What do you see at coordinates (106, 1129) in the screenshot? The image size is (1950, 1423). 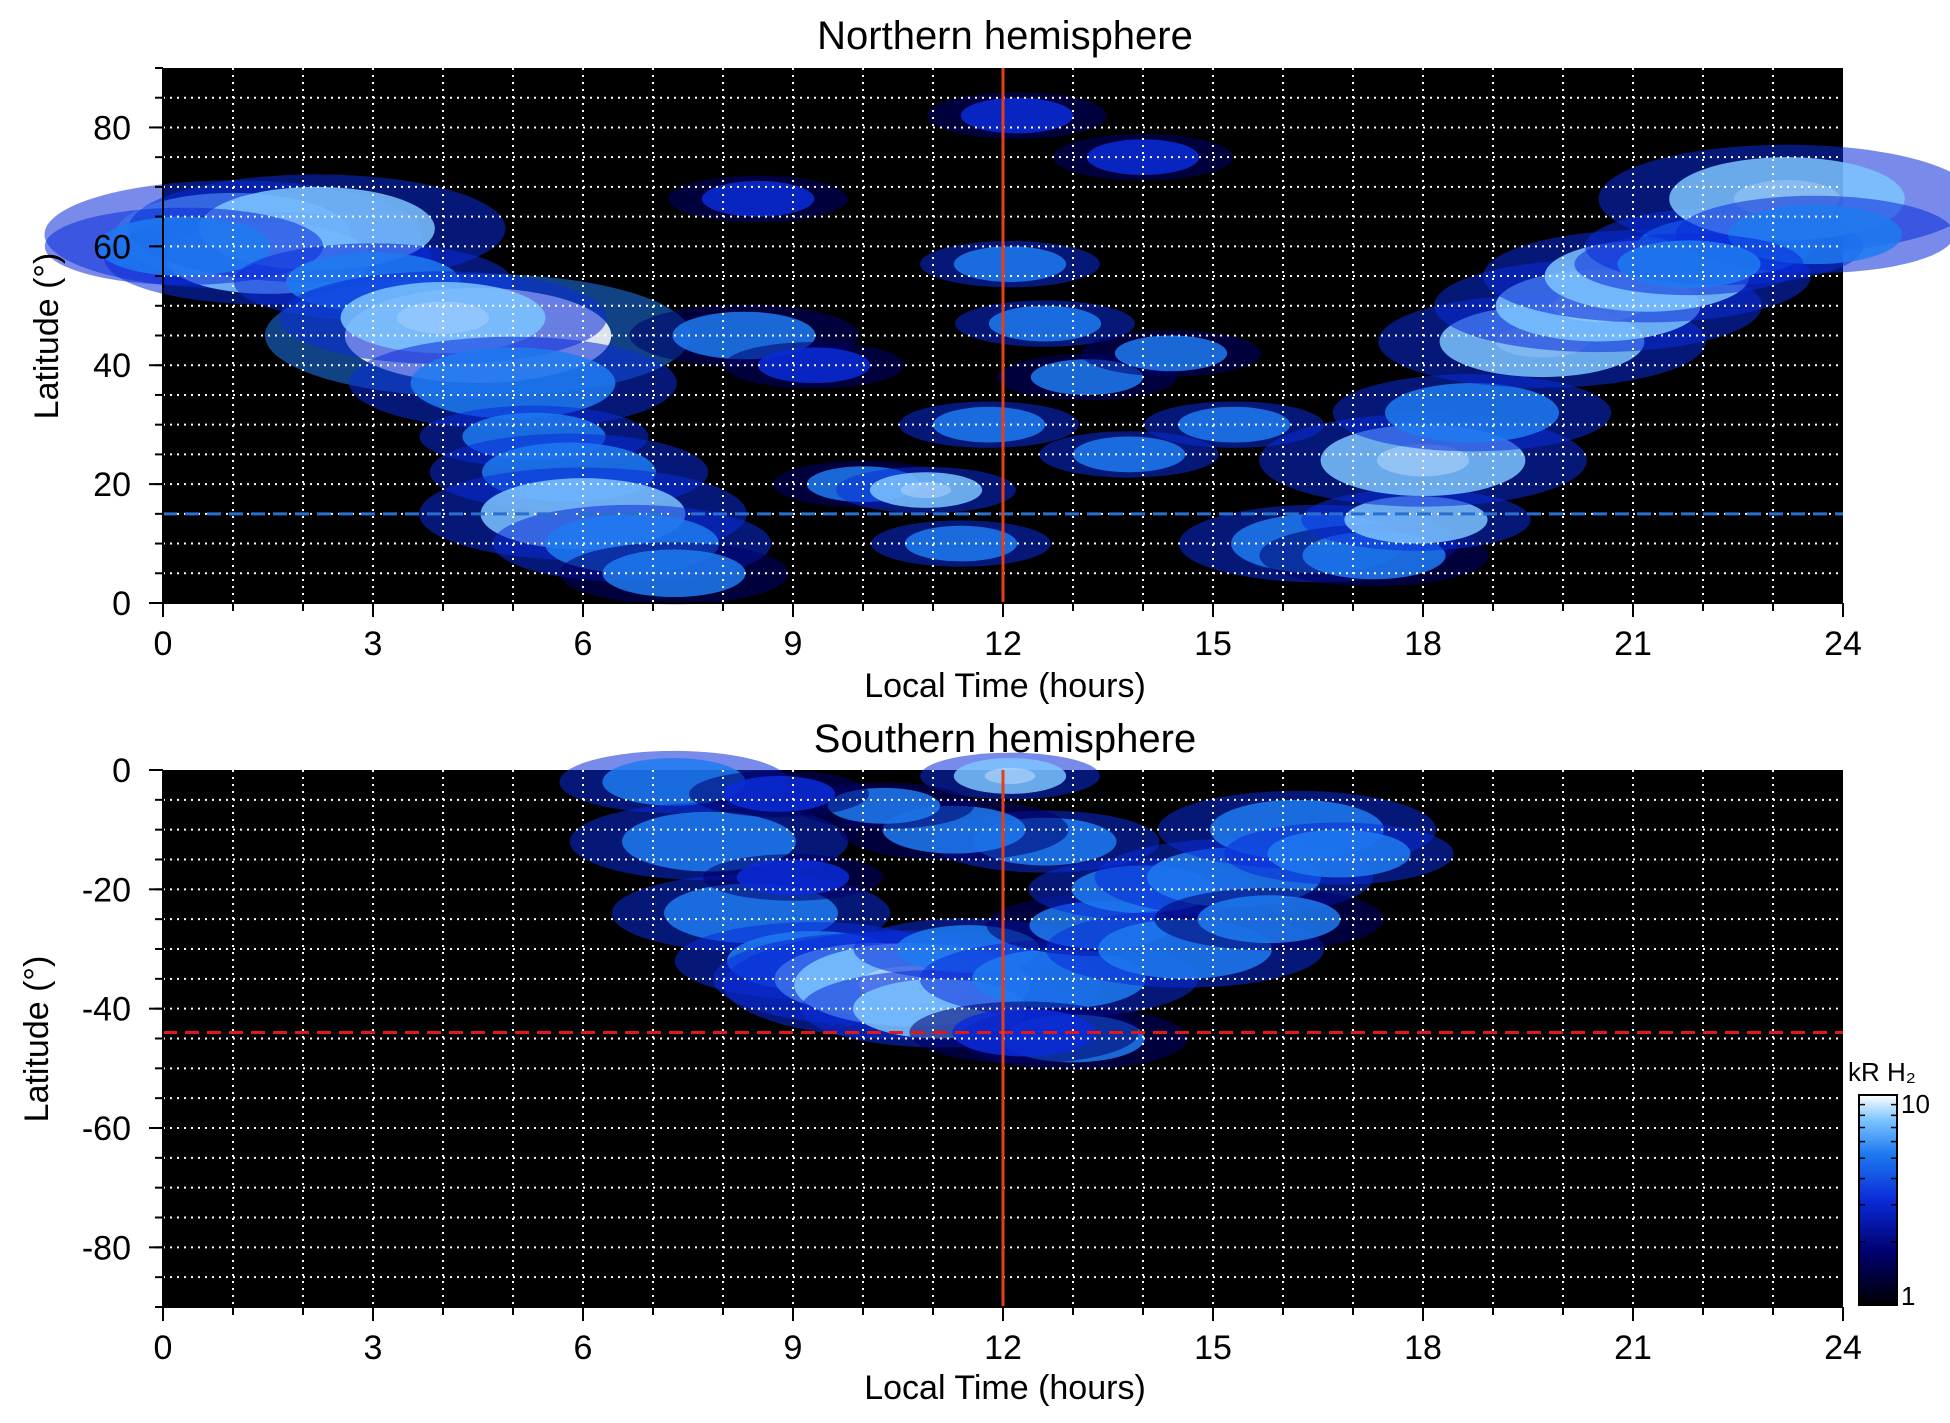 I see `y-tick-label: -60` at bounding box center [106, 1129].